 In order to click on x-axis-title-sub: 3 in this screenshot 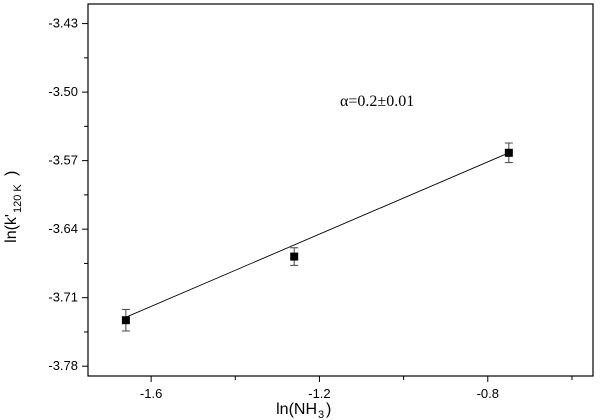, I will do `click(321, 414)`.